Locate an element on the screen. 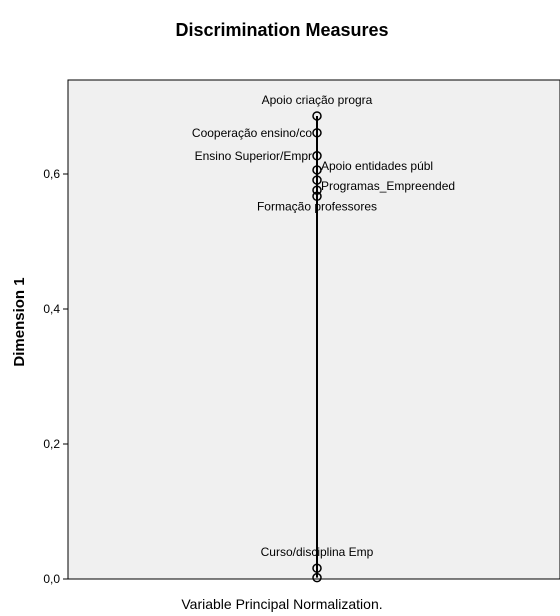 This screenshot has height=616, width=560. point-label: Apoio criação progra is located at coordinates (317, 100).